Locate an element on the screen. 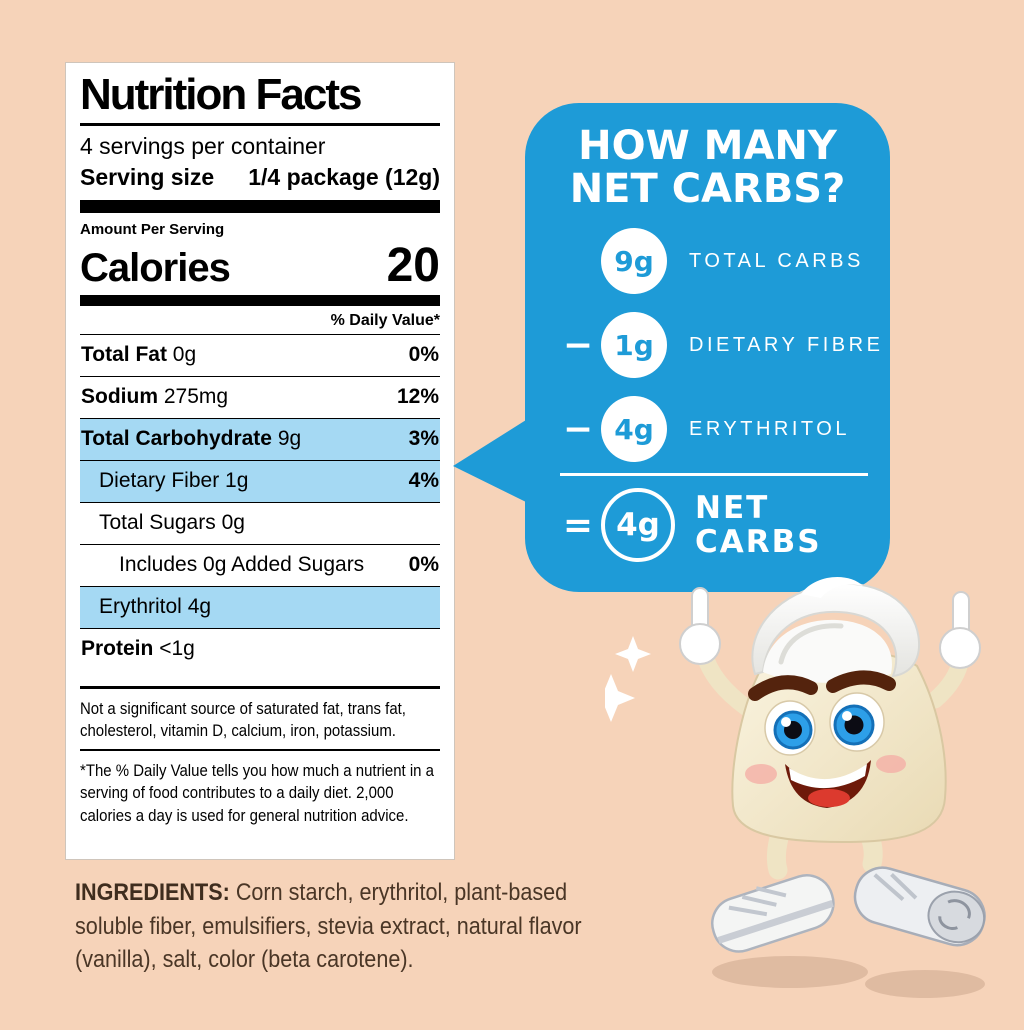  mascot-sneakers is located at coordinates (848, 909).